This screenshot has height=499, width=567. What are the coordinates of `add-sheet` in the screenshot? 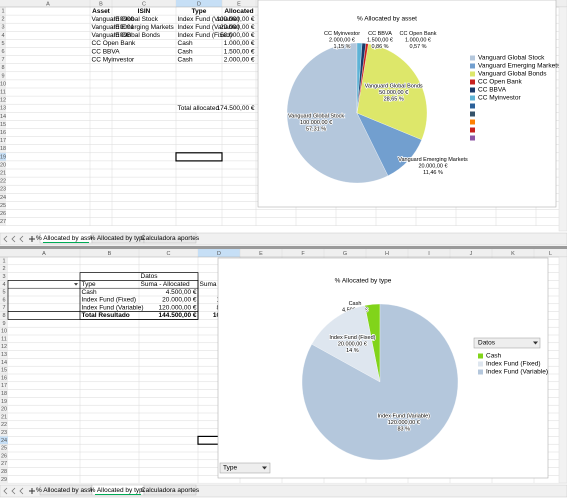 It's located at (32, 239).